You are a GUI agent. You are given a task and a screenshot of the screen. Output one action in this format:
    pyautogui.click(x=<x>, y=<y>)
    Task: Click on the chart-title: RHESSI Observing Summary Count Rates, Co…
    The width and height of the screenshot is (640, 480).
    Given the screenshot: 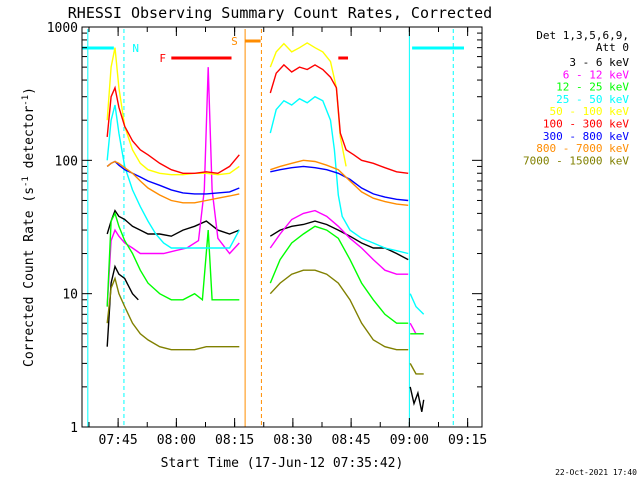 What is the action you would take?
    pyautogui.click(x=280, y=13)
    